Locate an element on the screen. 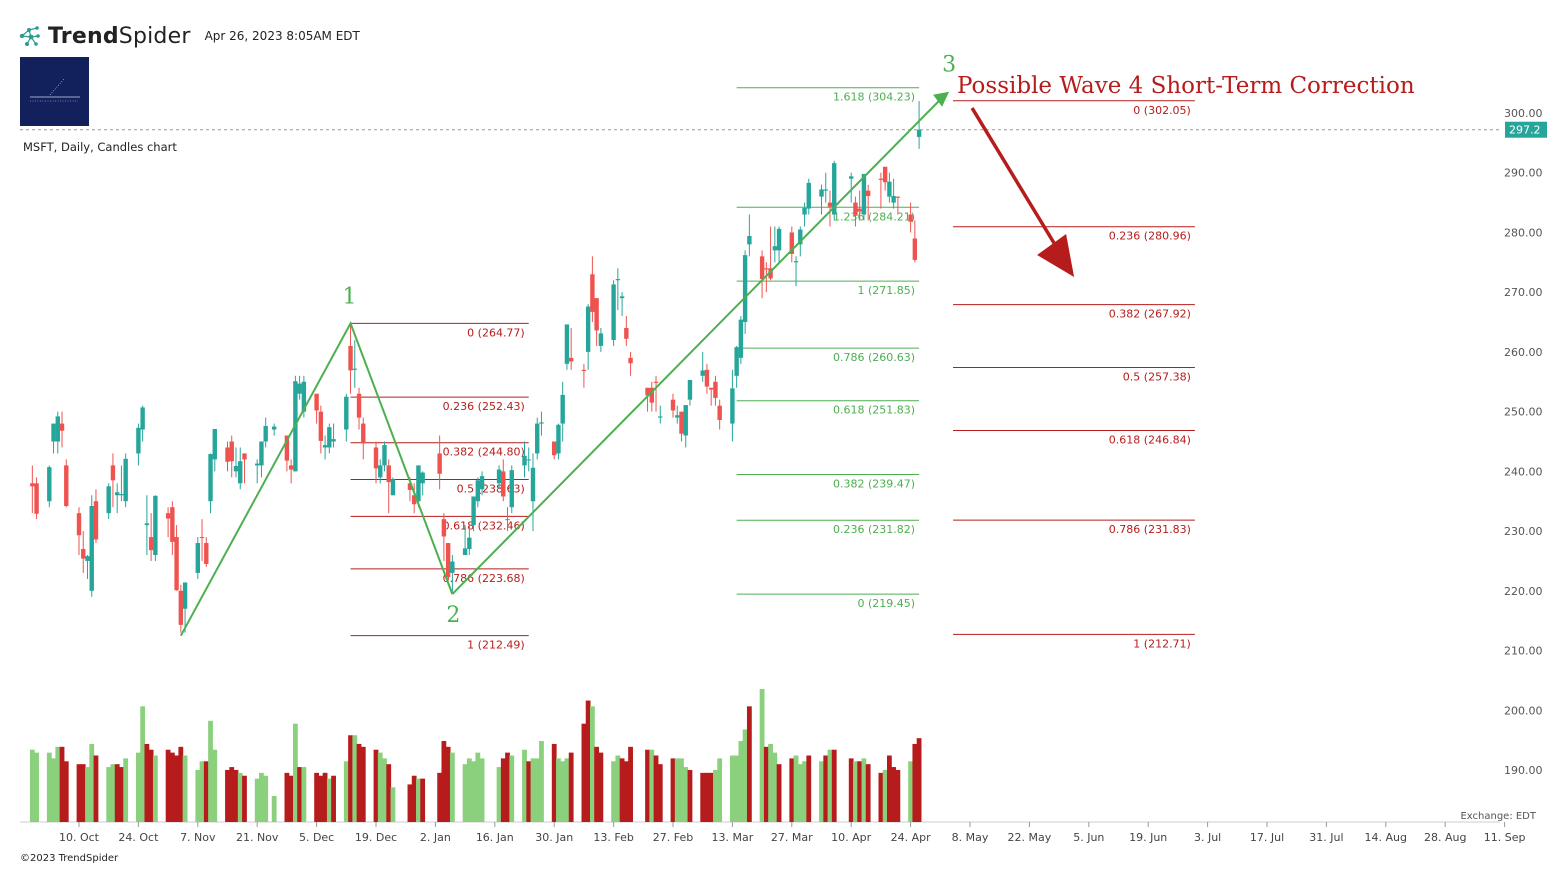 The image size is (1567, 869). x-tick-label: 10. Apr is located at coordinates (851, 837).